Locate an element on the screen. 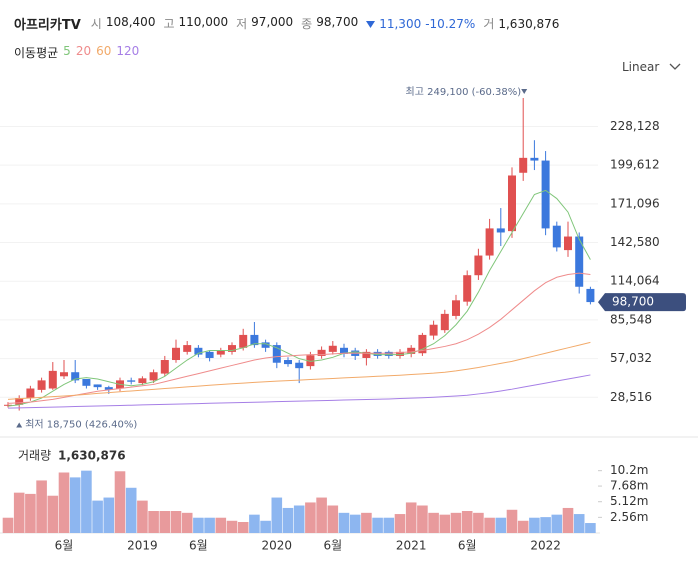  ma-legend-item: 120 is located at coordinates (128, 51).